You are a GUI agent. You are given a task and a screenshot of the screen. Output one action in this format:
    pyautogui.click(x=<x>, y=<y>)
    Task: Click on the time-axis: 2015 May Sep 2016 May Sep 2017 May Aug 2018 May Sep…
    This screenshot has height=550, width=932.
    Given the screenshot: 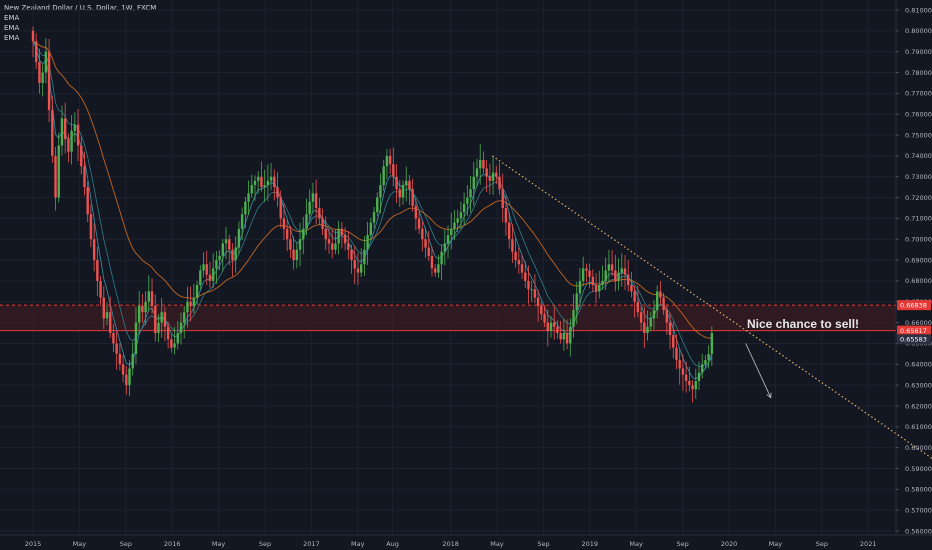 What is the action you would take?
    pyautogui.click(x=466, y=541)
    